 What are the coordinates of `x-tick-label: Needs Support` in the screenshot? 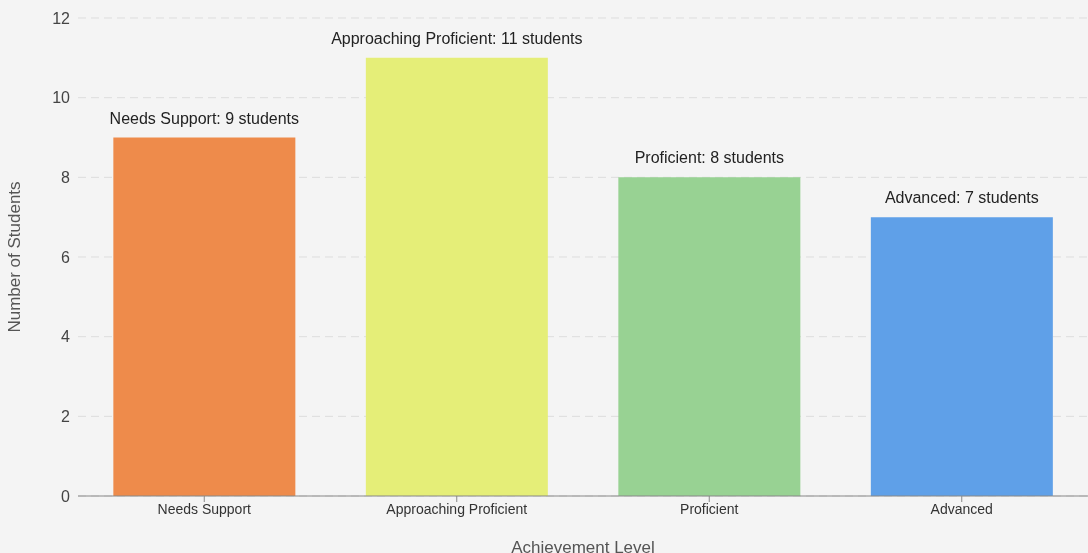 It's located at (204, 508).